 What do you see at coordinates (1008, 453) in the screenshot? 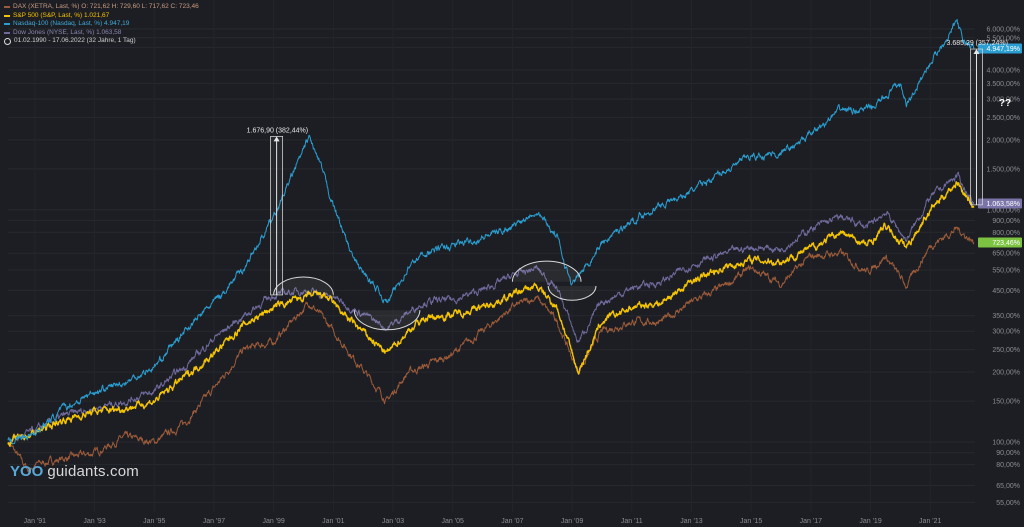
I see `y-tick-label: 90,00%` at bounding box center [1008, 453].